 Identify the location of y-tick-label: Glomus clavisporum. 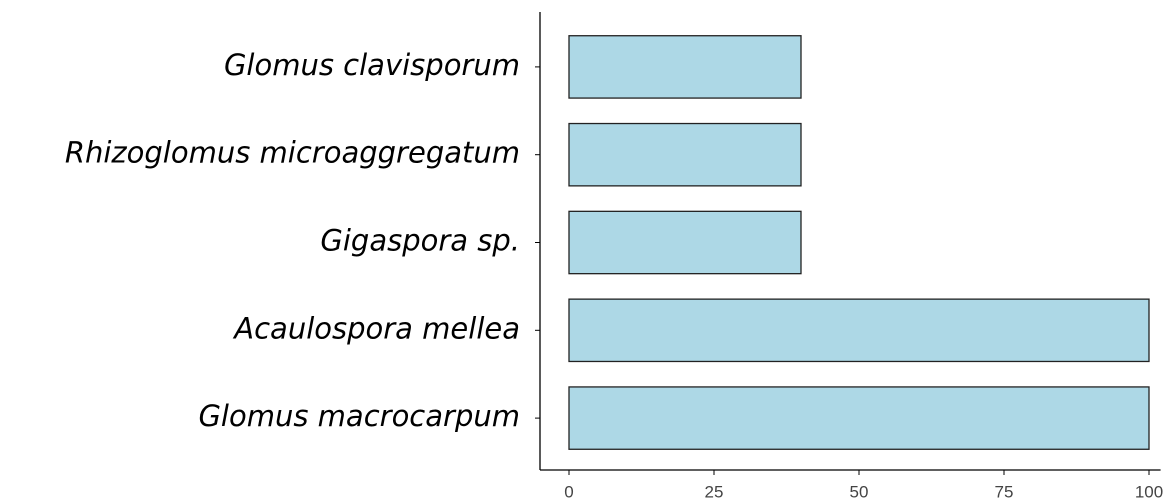
(372, 65).